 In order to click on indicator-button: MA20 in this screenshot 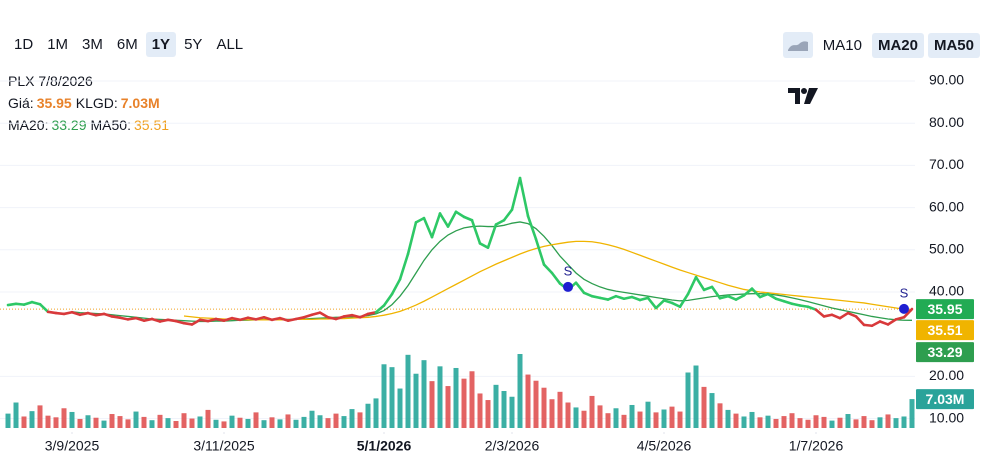, I will do `click(897, 45)`.